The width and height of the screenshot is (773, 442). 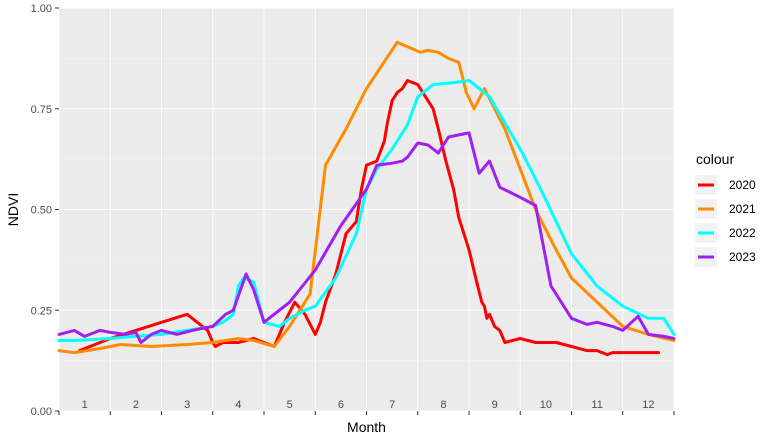 I want to click on y-tick-label: 1.00, so click(x=41, y=9).